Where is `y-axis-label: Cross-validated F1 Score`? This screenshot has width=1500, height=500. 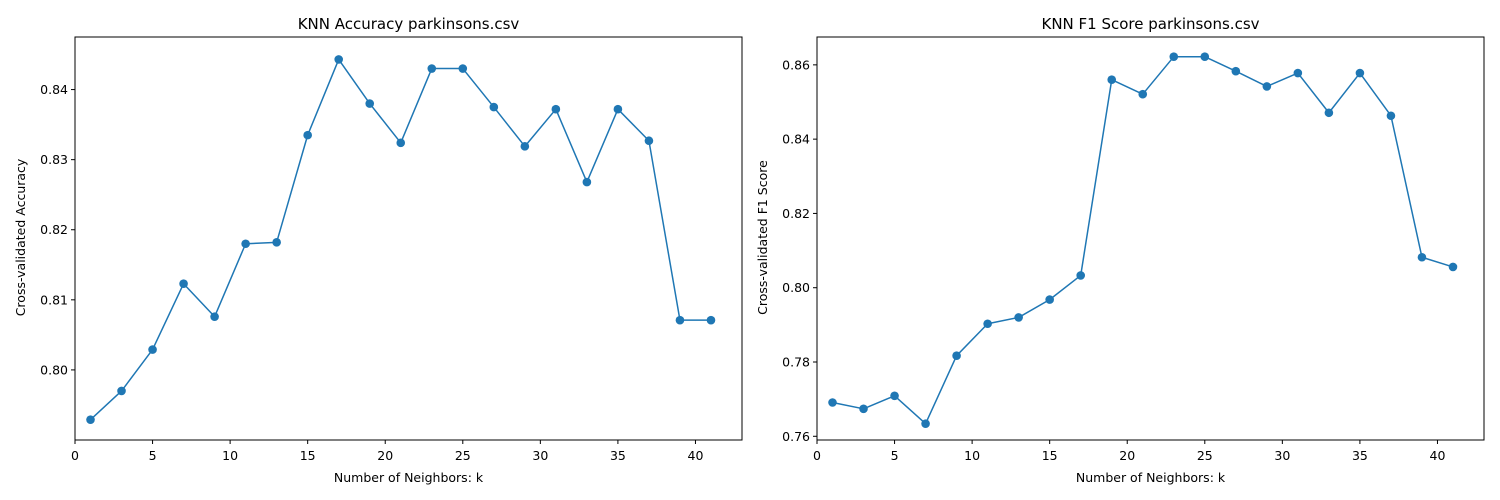 y-axis-label: Cross-validated F1 Score is located at coordinates (762, 237).